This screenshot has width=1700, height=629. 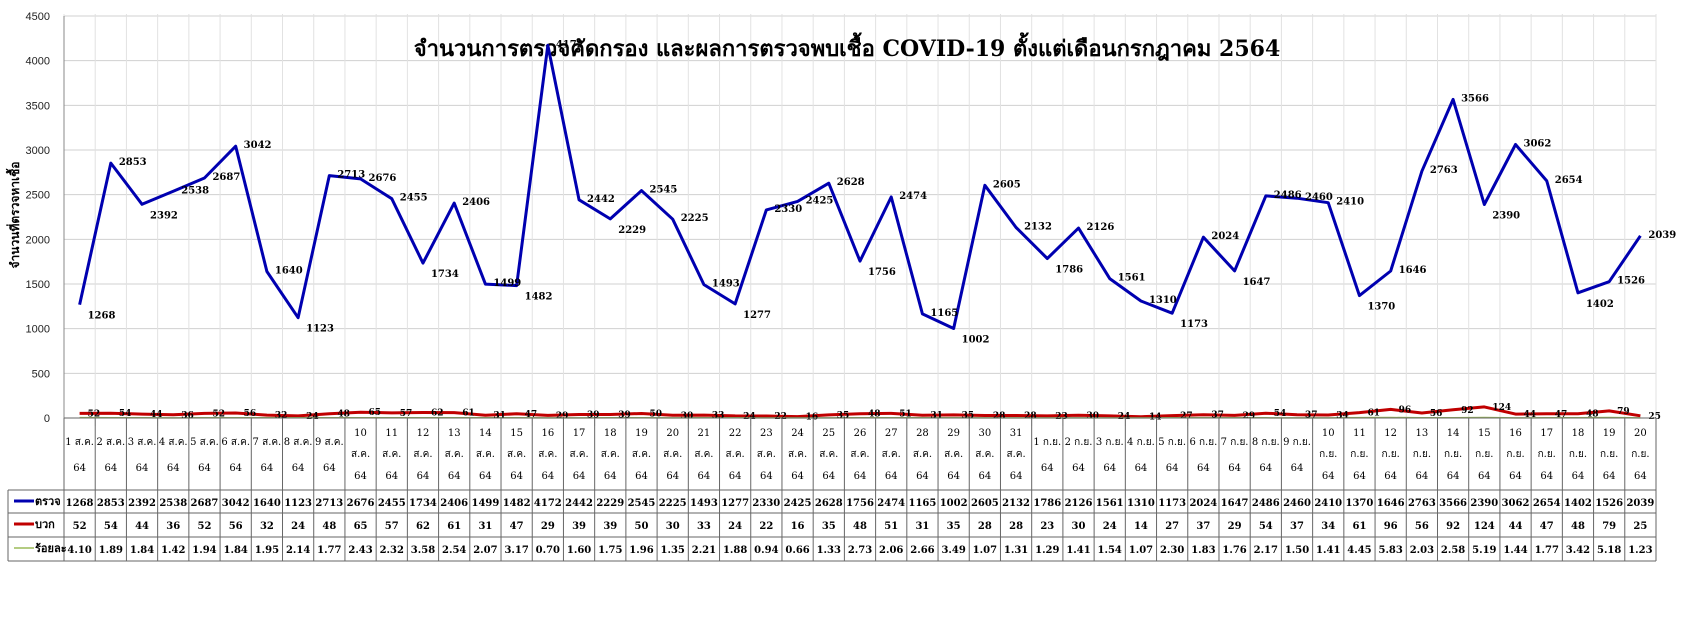 What do you see at coordinates (1257, 282) in the screenshot?
I see `data-label-tests: 1647` at bounding box center [1257, 282].